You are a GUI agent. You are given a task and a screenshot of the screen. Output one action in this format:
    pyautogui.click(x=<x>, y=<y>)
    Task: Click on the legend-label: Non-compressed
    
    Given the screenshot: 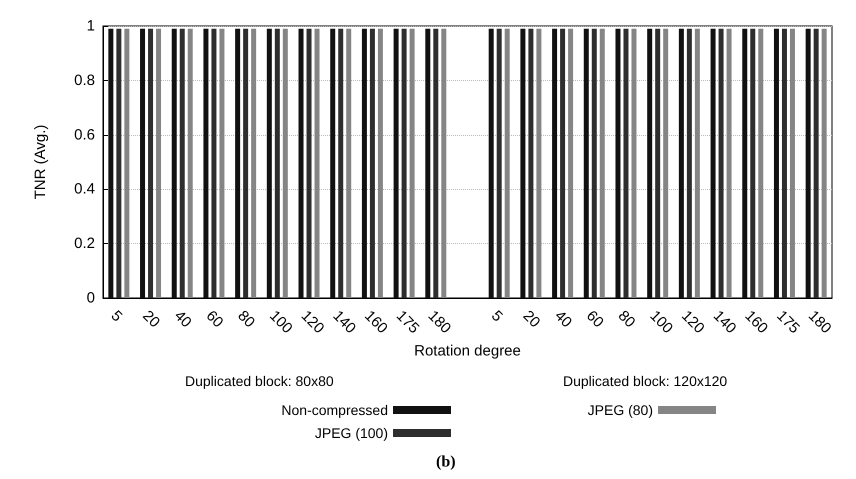 What is the action you would take?
    pyautogui.click(x=334, y=410)
    